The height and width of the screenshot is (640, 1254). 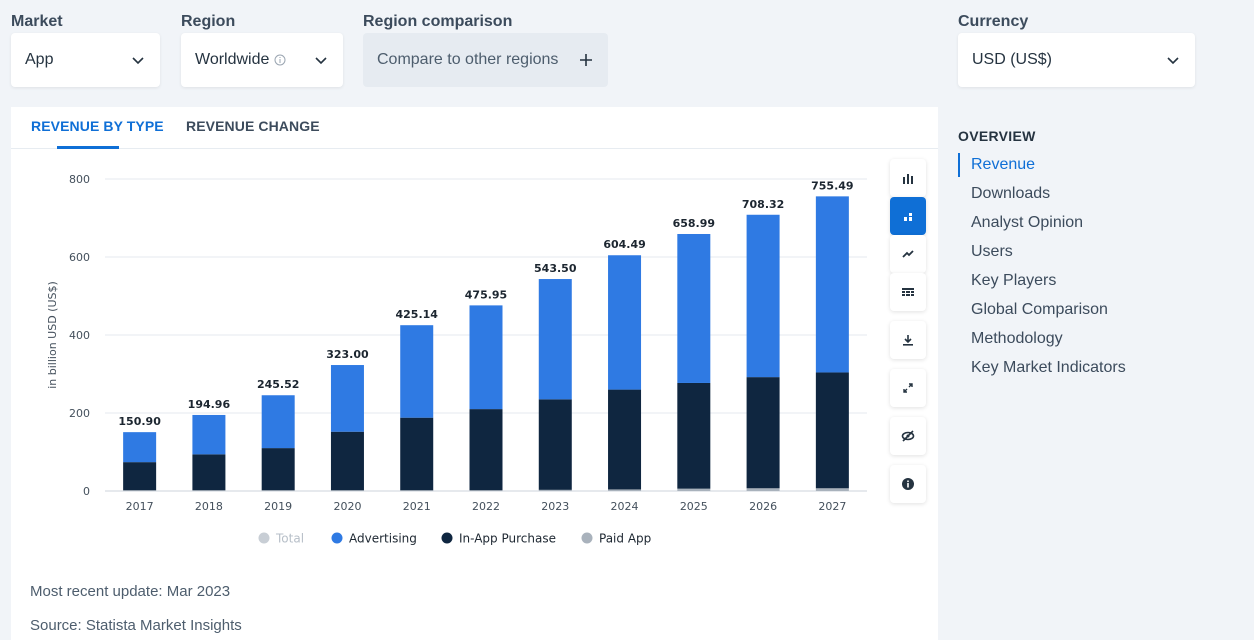 I want to click on region-select: Worldwide, so click(x=262, y=60).